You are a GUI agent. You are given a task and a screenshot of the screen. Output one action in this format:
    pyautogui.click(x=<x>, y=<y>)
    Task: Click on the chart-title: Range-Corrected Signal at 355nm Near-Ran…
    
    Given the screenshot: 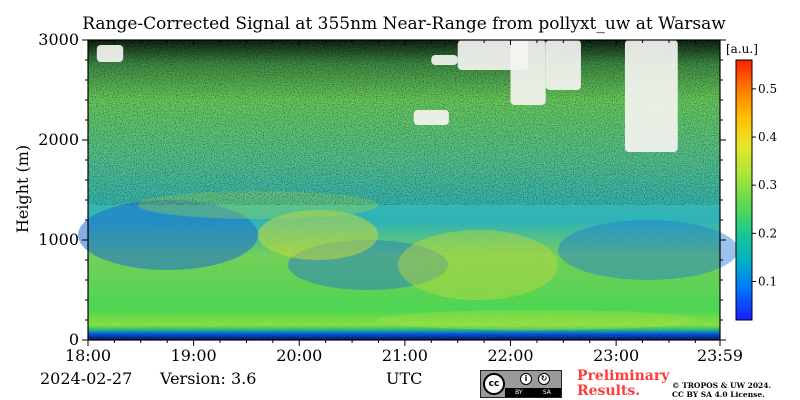 What is the action you would take?
    pyautogui.click(x=404, y=24)
    